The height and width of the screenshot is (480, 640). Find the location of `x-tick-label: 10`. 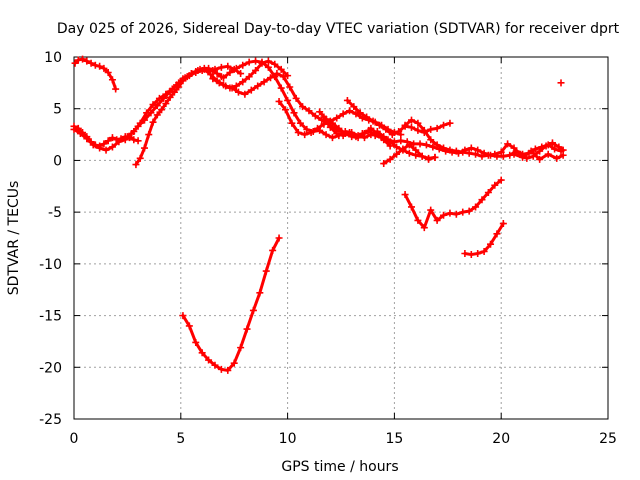

x-tick-label: 10 is located at coordinates (288, 439).